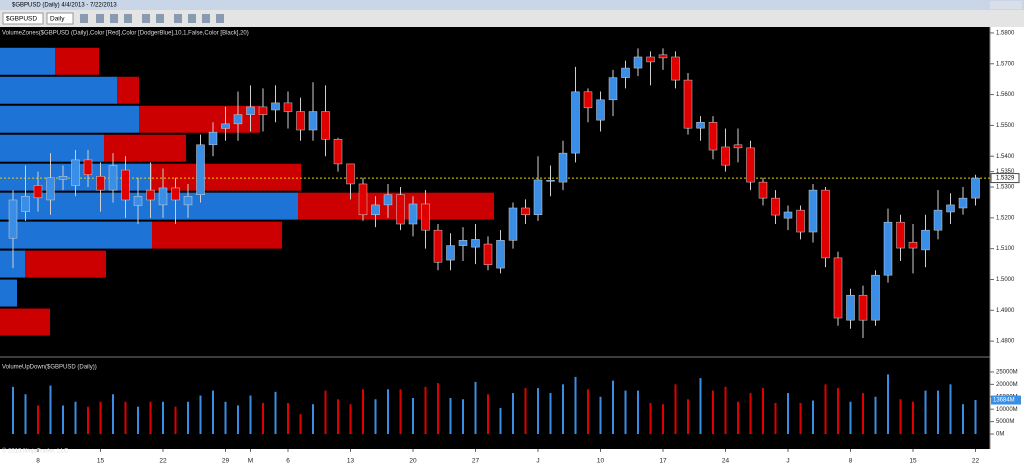 This screenshot has width=1024, height=469. I want to click on y-tick-label: 1.5000, so click(1005, 280).